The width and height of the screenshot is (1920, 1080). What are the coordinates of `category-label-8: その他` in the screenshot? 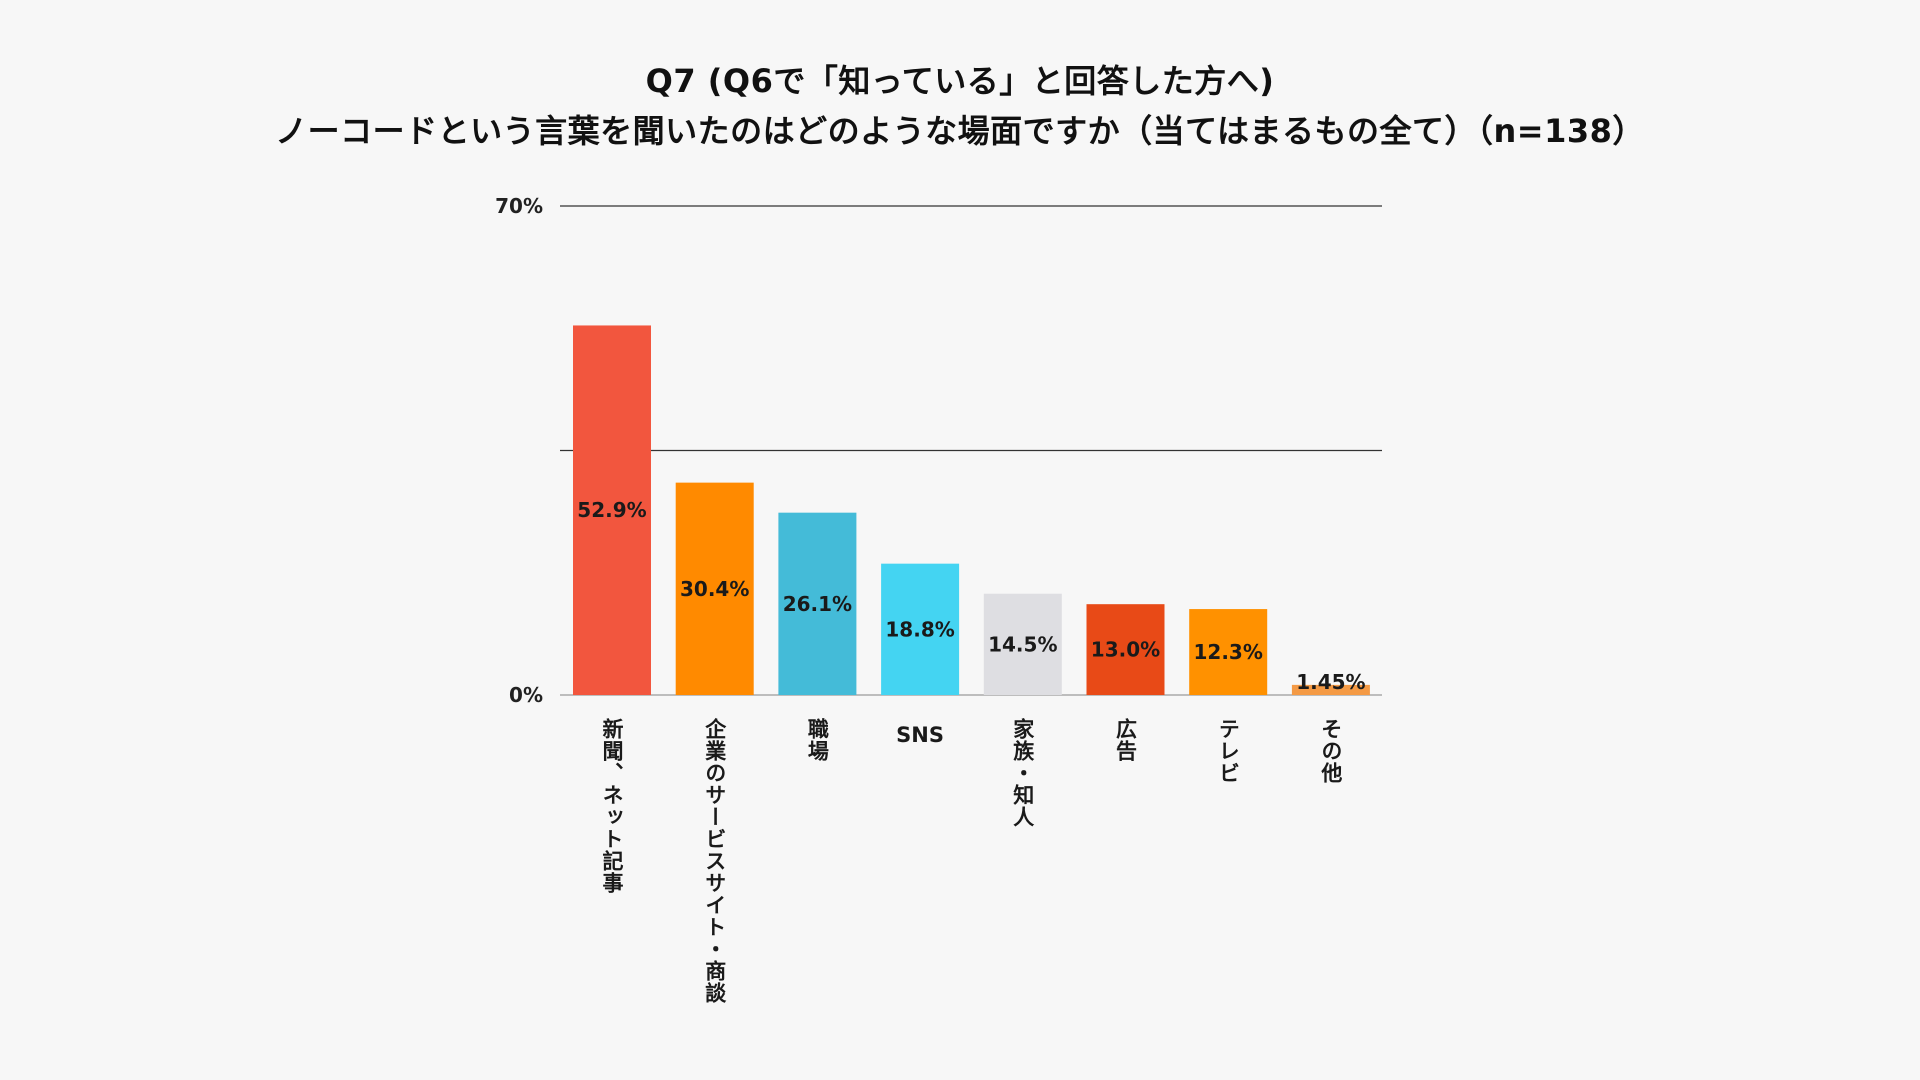 It's located at (1331, 751).